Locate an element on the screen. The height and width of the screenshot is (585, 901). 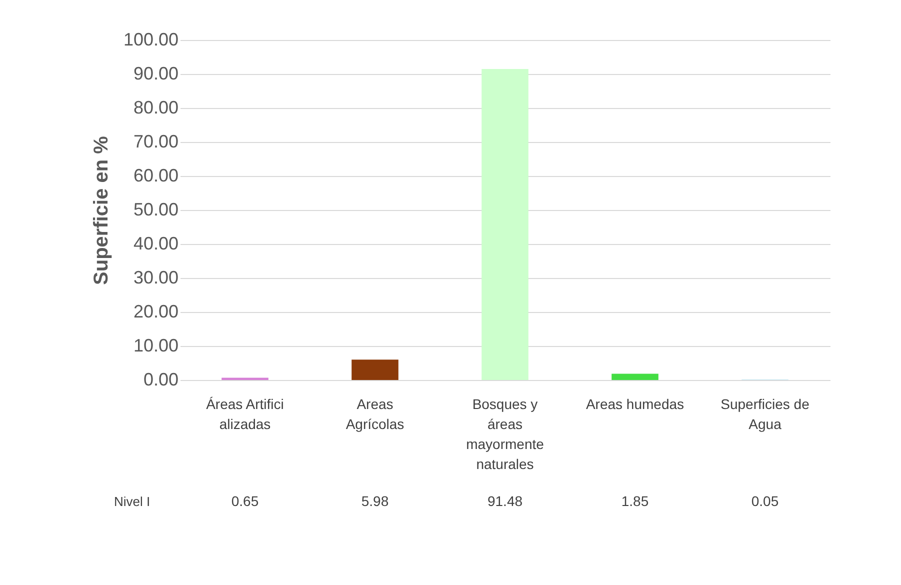
y-tick-label: 80.00 is located at coordinates (155, 108).